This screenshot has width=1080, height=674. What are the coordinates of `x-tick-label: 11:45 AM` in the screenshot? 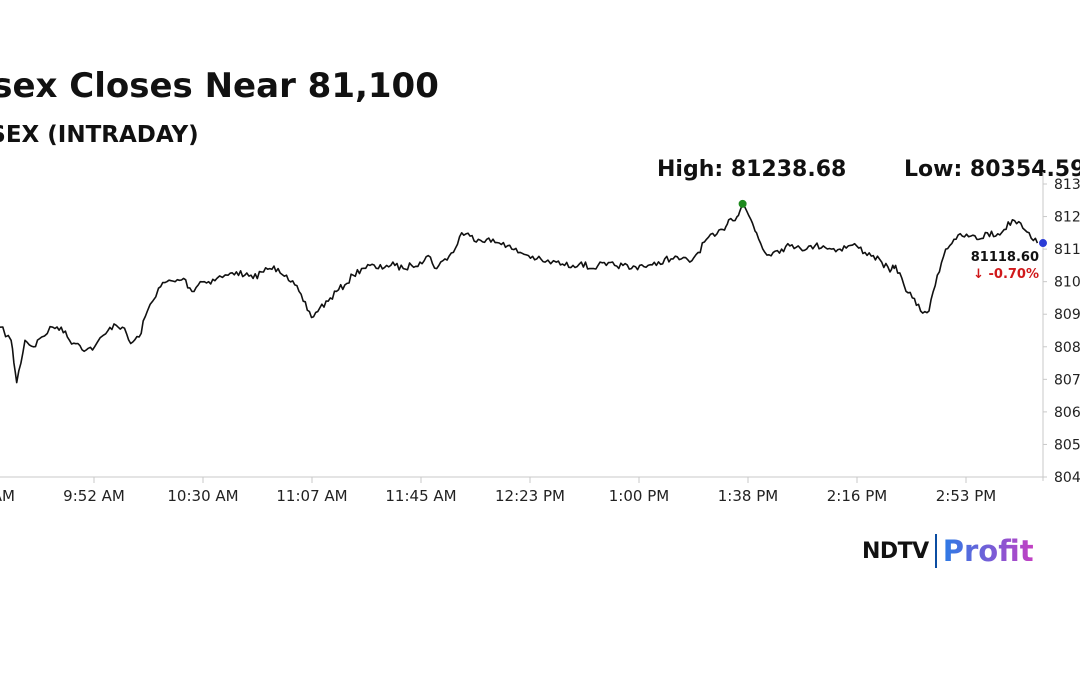 It's located at (420, 496).